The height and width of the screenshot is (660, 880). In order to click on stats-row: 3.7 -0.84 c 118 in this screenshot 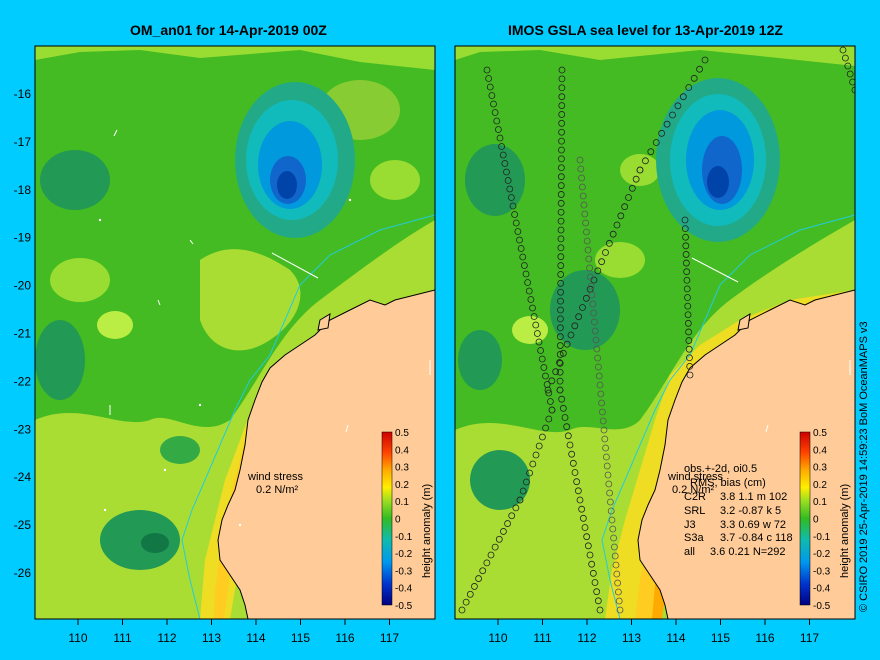, I will do `click(756, 538)`.